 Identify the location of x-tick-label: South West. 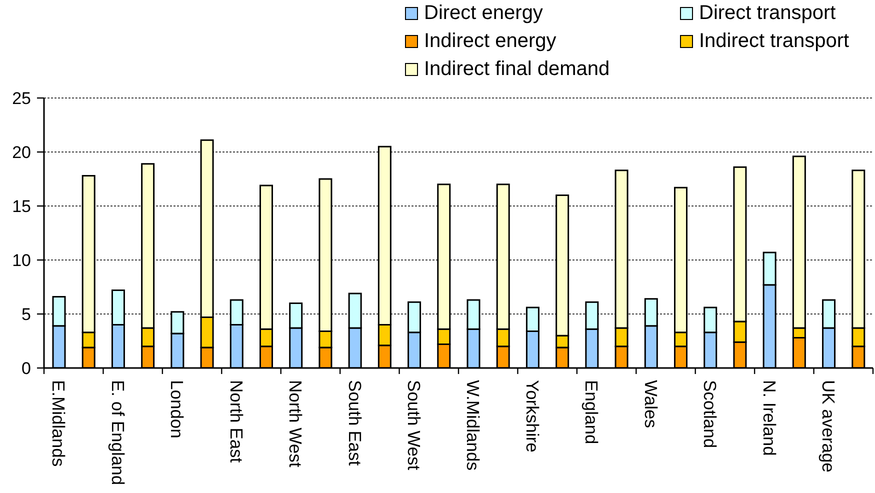
(414, 425).